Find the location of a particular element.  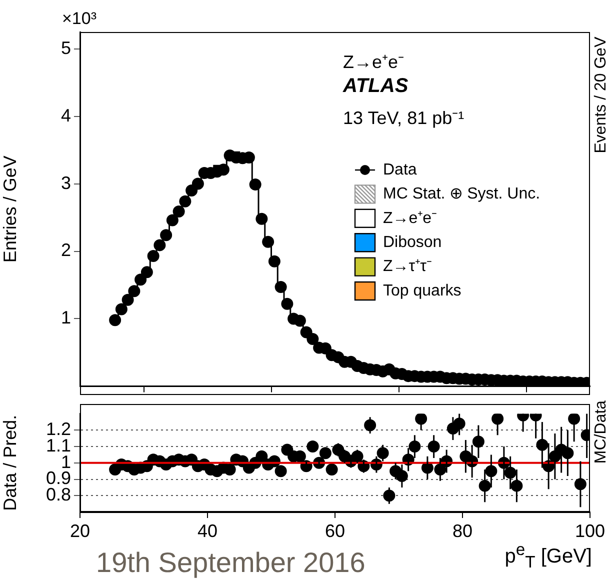

x-tick-label: 100 is located at coordinates (590, 530).